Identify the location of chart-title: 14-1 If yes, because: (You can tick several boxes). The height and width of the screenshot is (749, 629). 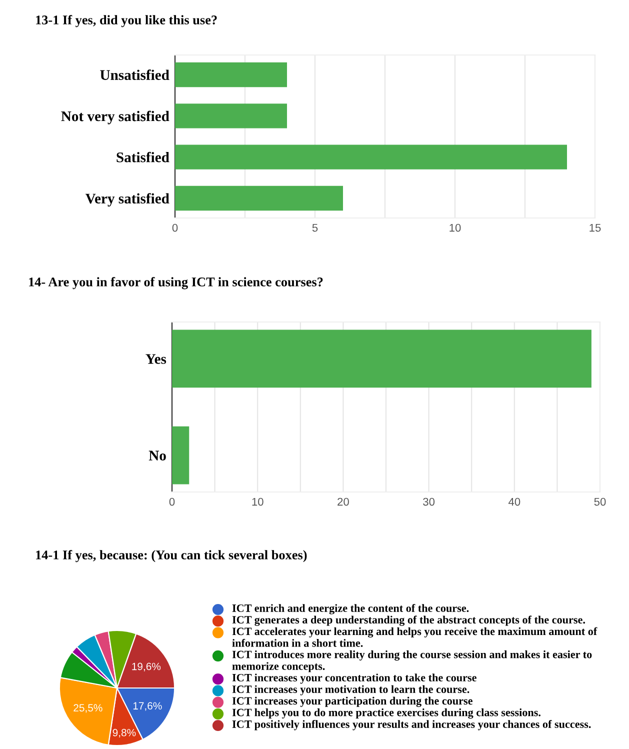
(171, 556).